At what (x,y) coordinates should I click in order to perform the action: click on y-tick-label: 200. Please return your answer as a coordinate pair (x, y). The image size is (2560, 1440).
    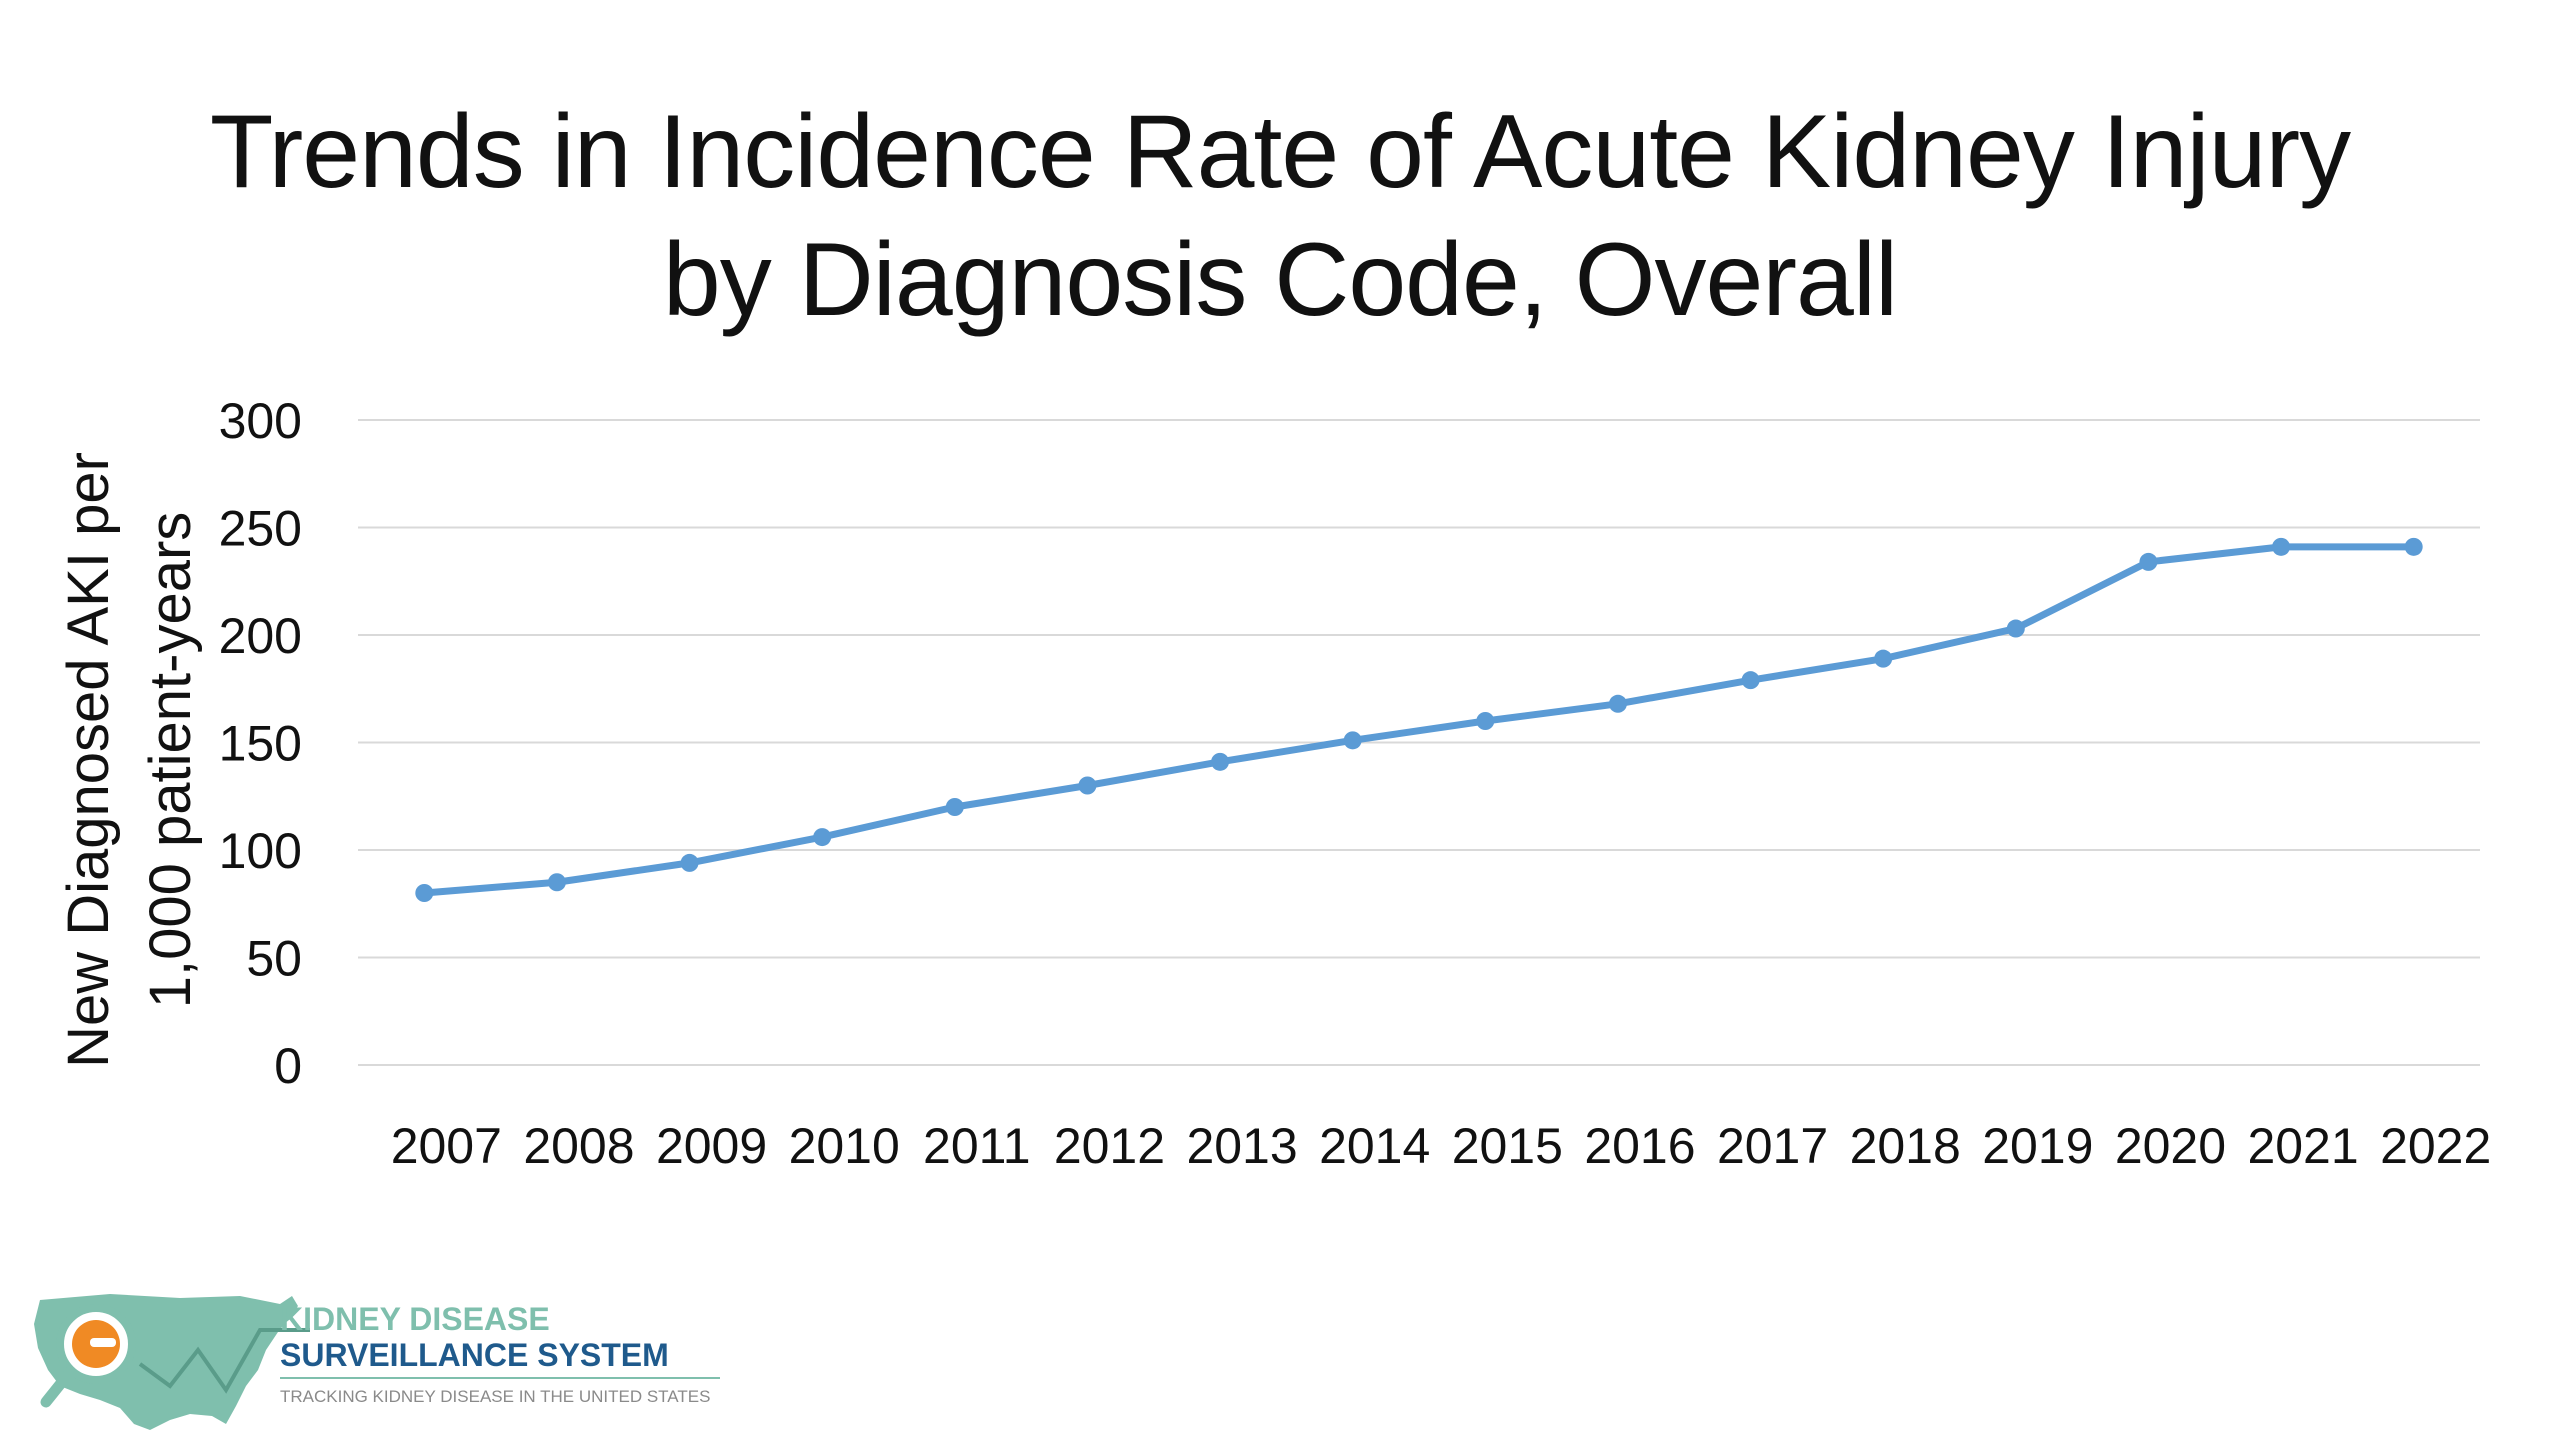
    Looking at the image, I should click on (260, 636).